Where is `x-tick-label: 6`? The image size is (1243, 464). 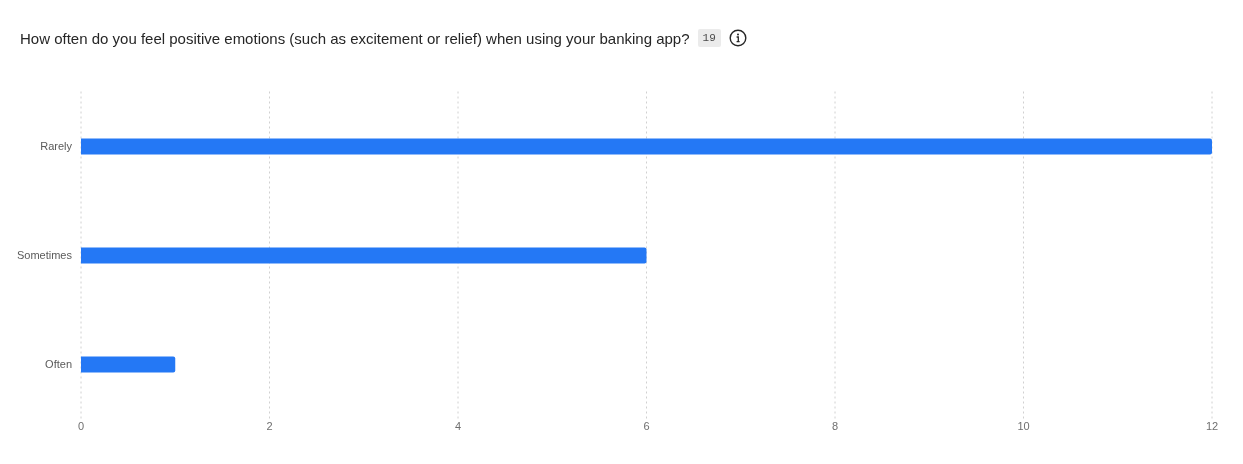 x-tick-label: 6 is located at coordinates (646, 426).